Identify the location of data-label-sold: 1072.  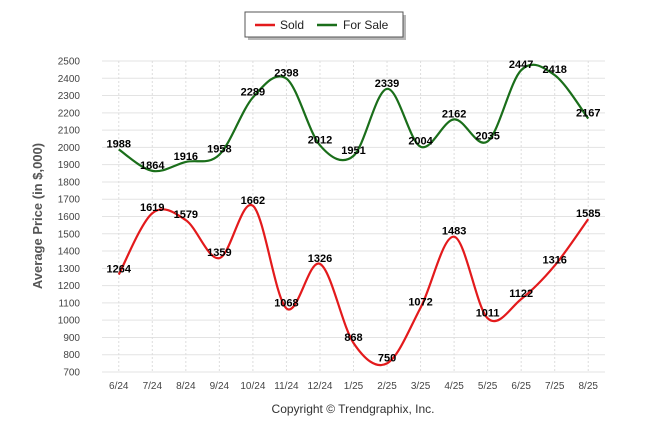
(420, 303).